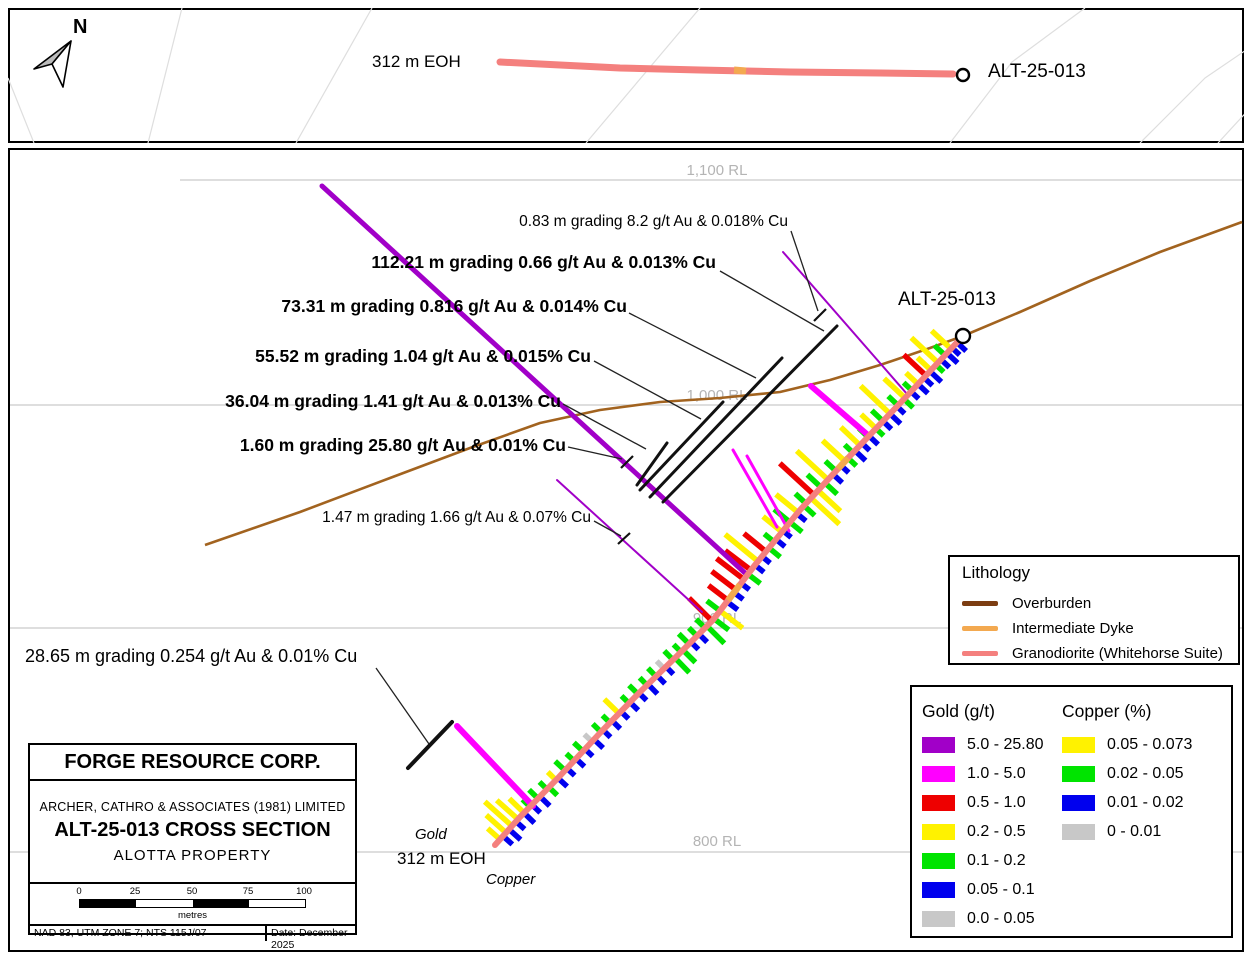 The width and height of the screenshot is (1252, 964). Describe the element at coordinates (511, 879) in the screenshot. I see `copper-axis-label: Copper` at that location.